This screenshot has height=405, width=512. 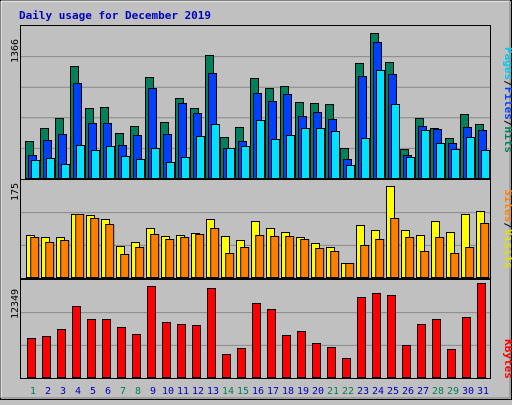 What do you see at coordinates (438, 391) in the screenshot?
I see `x-tick-label: 28` at bounding box center [438, 391].